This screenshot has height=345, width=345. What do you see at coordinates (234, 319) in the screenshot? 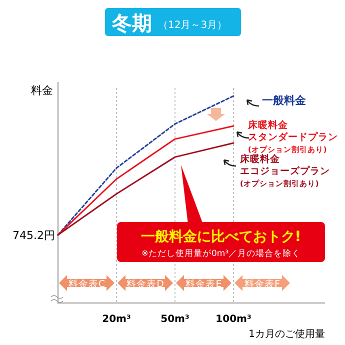
I see `x-tick-label: 100m³` at bounding box center [234, 319].